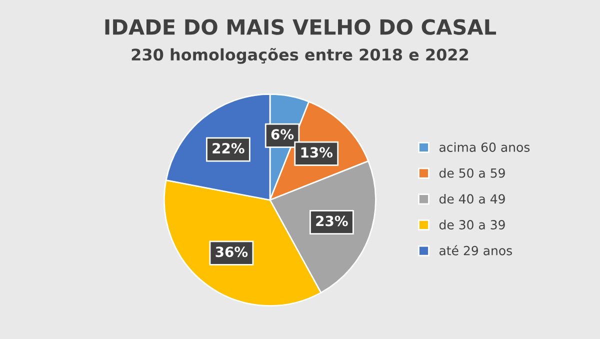  I want to click on legend-label: de 50 a 59, so click(472, 173).